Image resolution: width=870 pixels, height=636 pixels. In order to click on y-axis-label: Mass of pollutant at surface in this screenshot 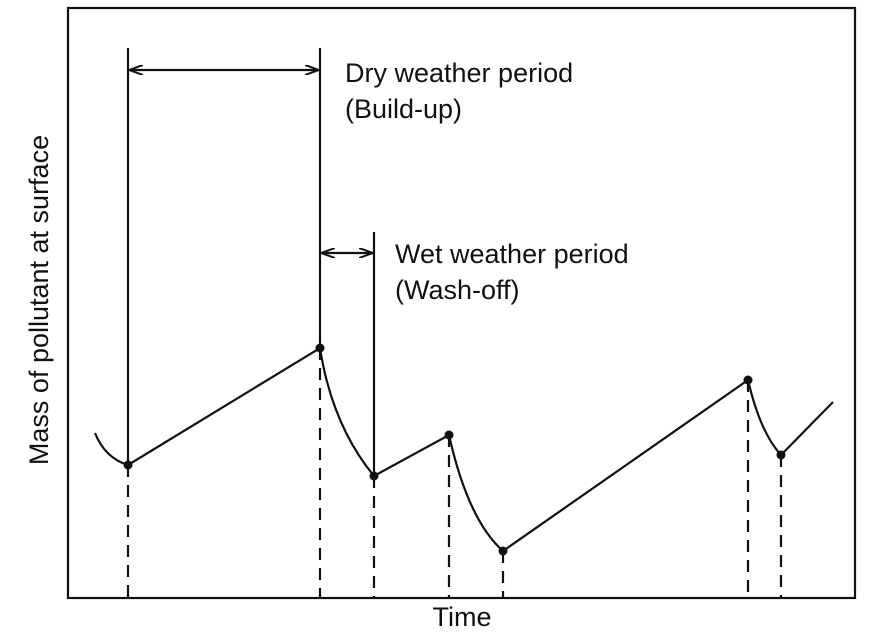, I will do `click(39, 300)`.